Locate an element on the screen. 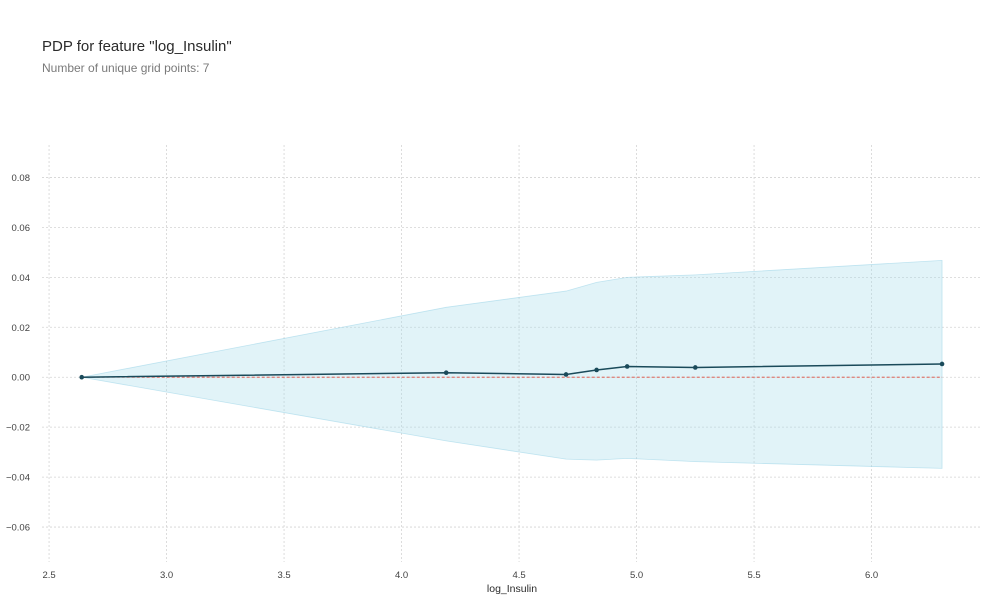 Image resolution: width=988 pixels, height=600 pixels. x-tick-label: 3.0 is located at coordinates (166, 575).